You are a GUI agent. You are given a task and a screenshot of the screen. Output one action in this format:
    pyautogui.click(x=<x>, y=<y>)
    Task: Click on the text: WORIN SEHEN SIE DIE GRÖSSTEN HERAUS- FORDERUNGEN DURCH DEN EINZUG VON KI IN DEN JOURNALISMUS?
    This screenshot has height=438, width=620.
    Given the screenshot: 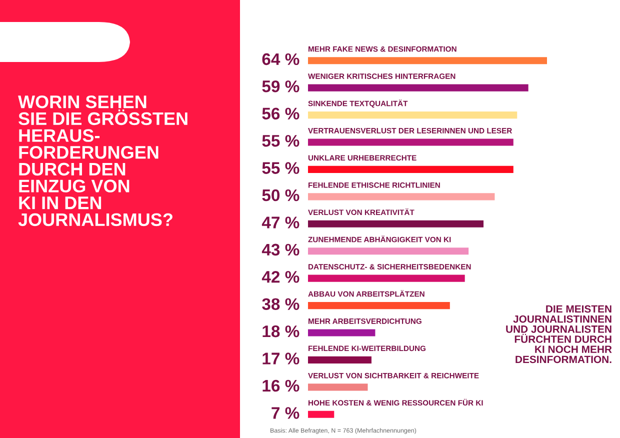 What is the action you would take?
    pyautogui.click(x=103, y=160)
    